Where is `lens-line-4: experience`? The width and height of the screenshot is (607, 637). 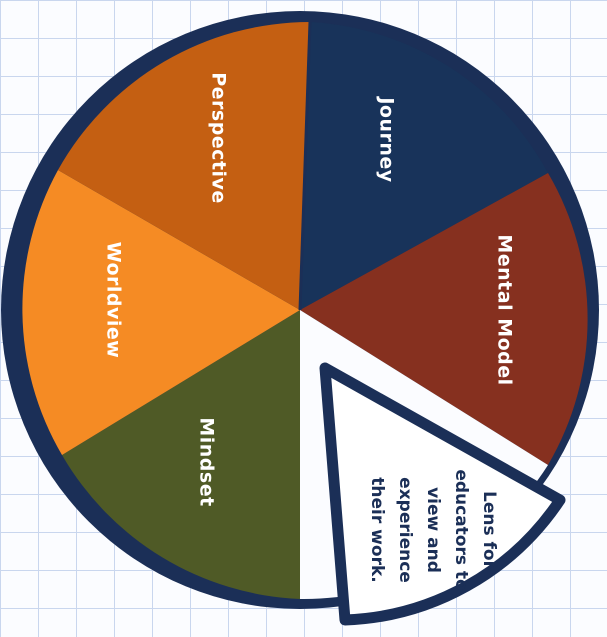 lens-line-4: experience is located at coordinates (405, 530).